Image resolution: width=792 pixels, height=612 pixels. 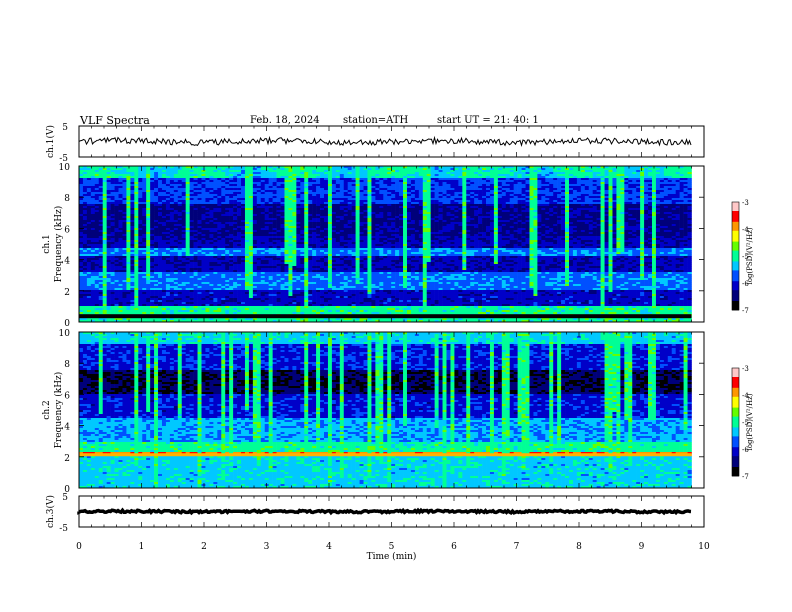 I want to click on x-tick-label: 4, so click(x=329, y=547).